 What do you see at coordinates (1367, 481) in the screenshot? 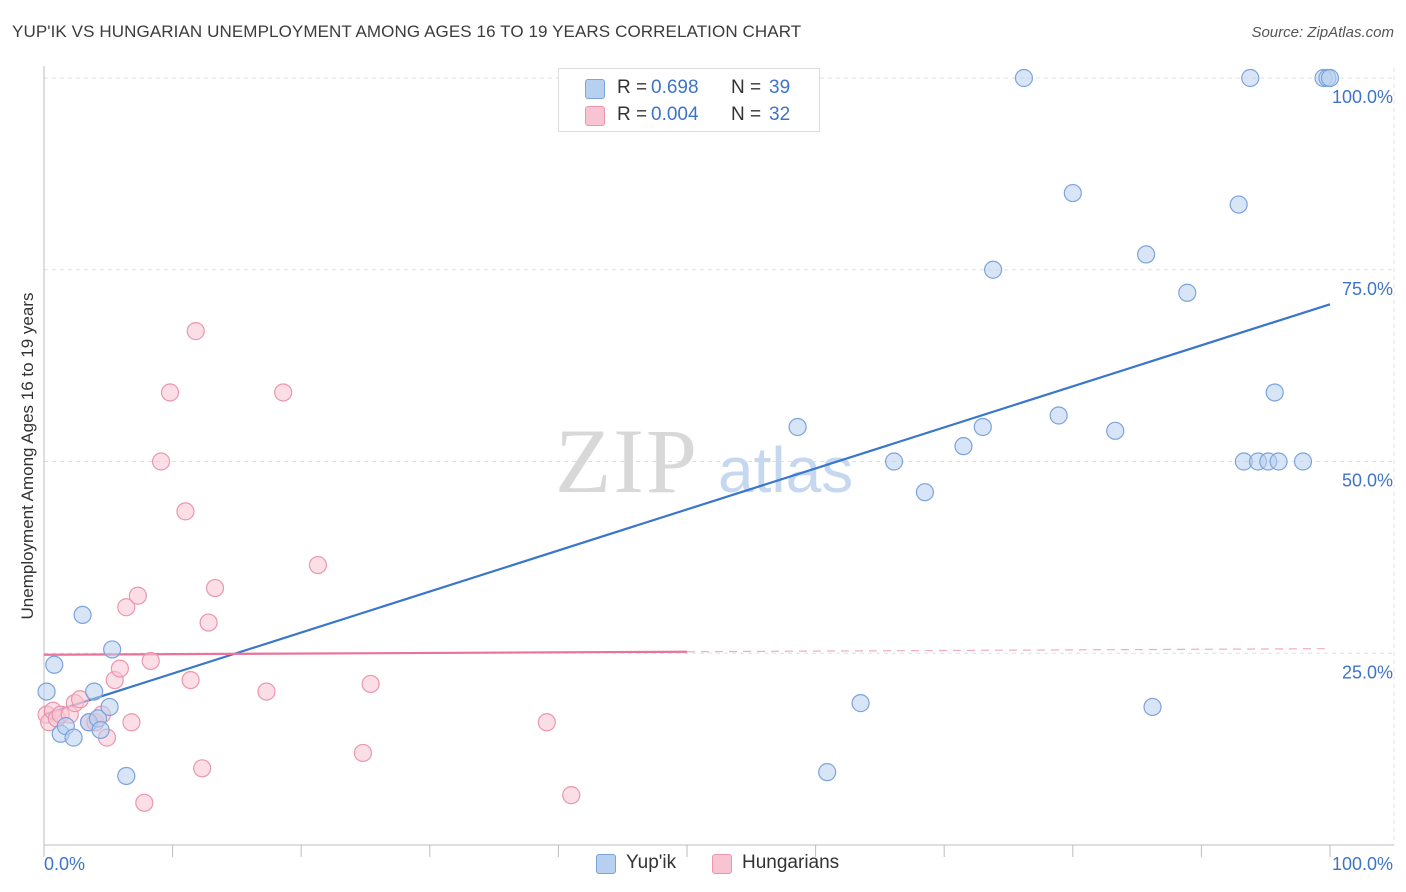
I see `y-tick-label: 50.0%` at bounding box center [1367, 481].